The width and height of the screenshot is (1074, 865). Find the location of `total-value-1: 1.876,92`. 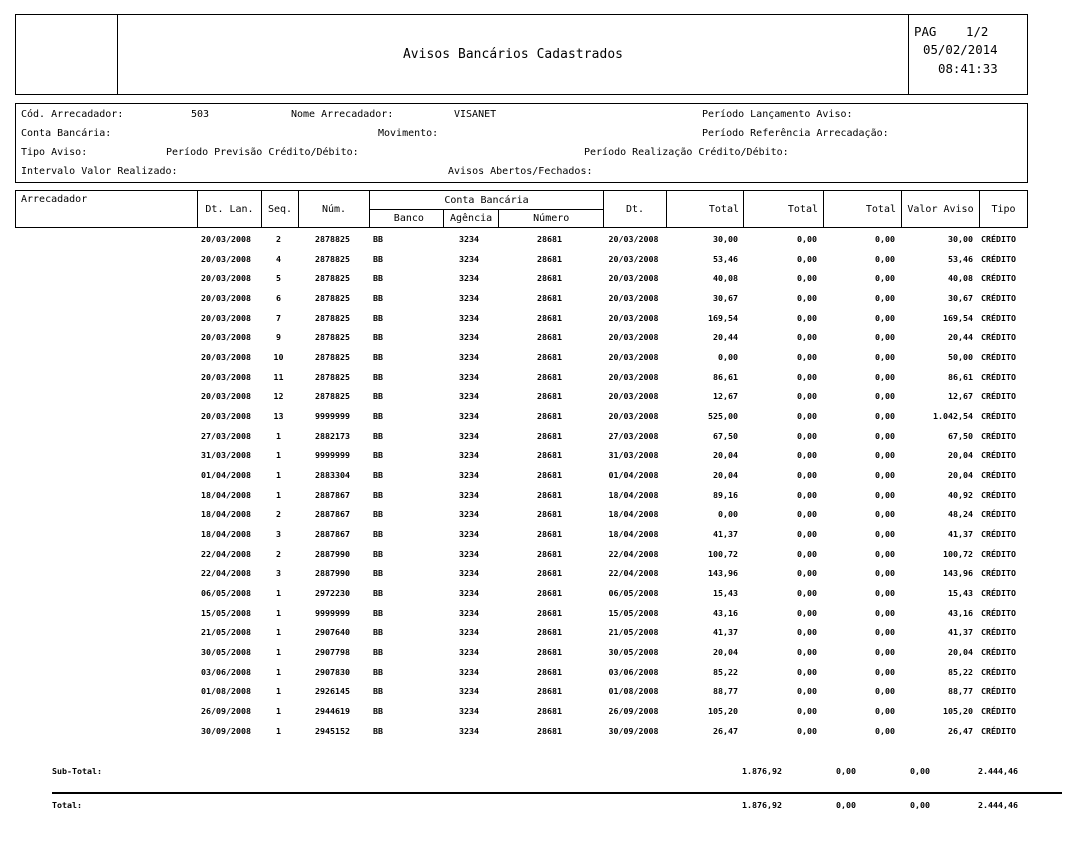

total-value-1: 1.876,92 is located at coordinates (762, 805).